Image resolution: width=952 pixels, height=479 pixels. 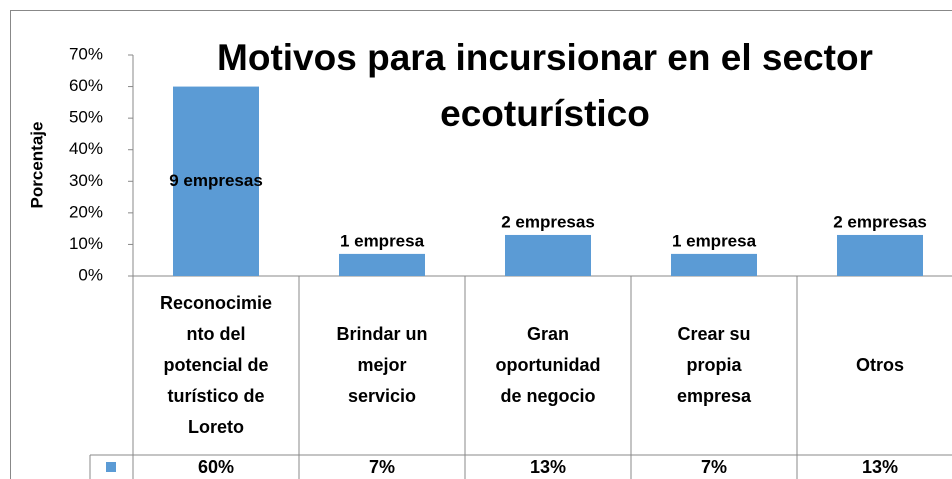 I want to click on y-tick-label: 40%, so click(x=86, y=148).